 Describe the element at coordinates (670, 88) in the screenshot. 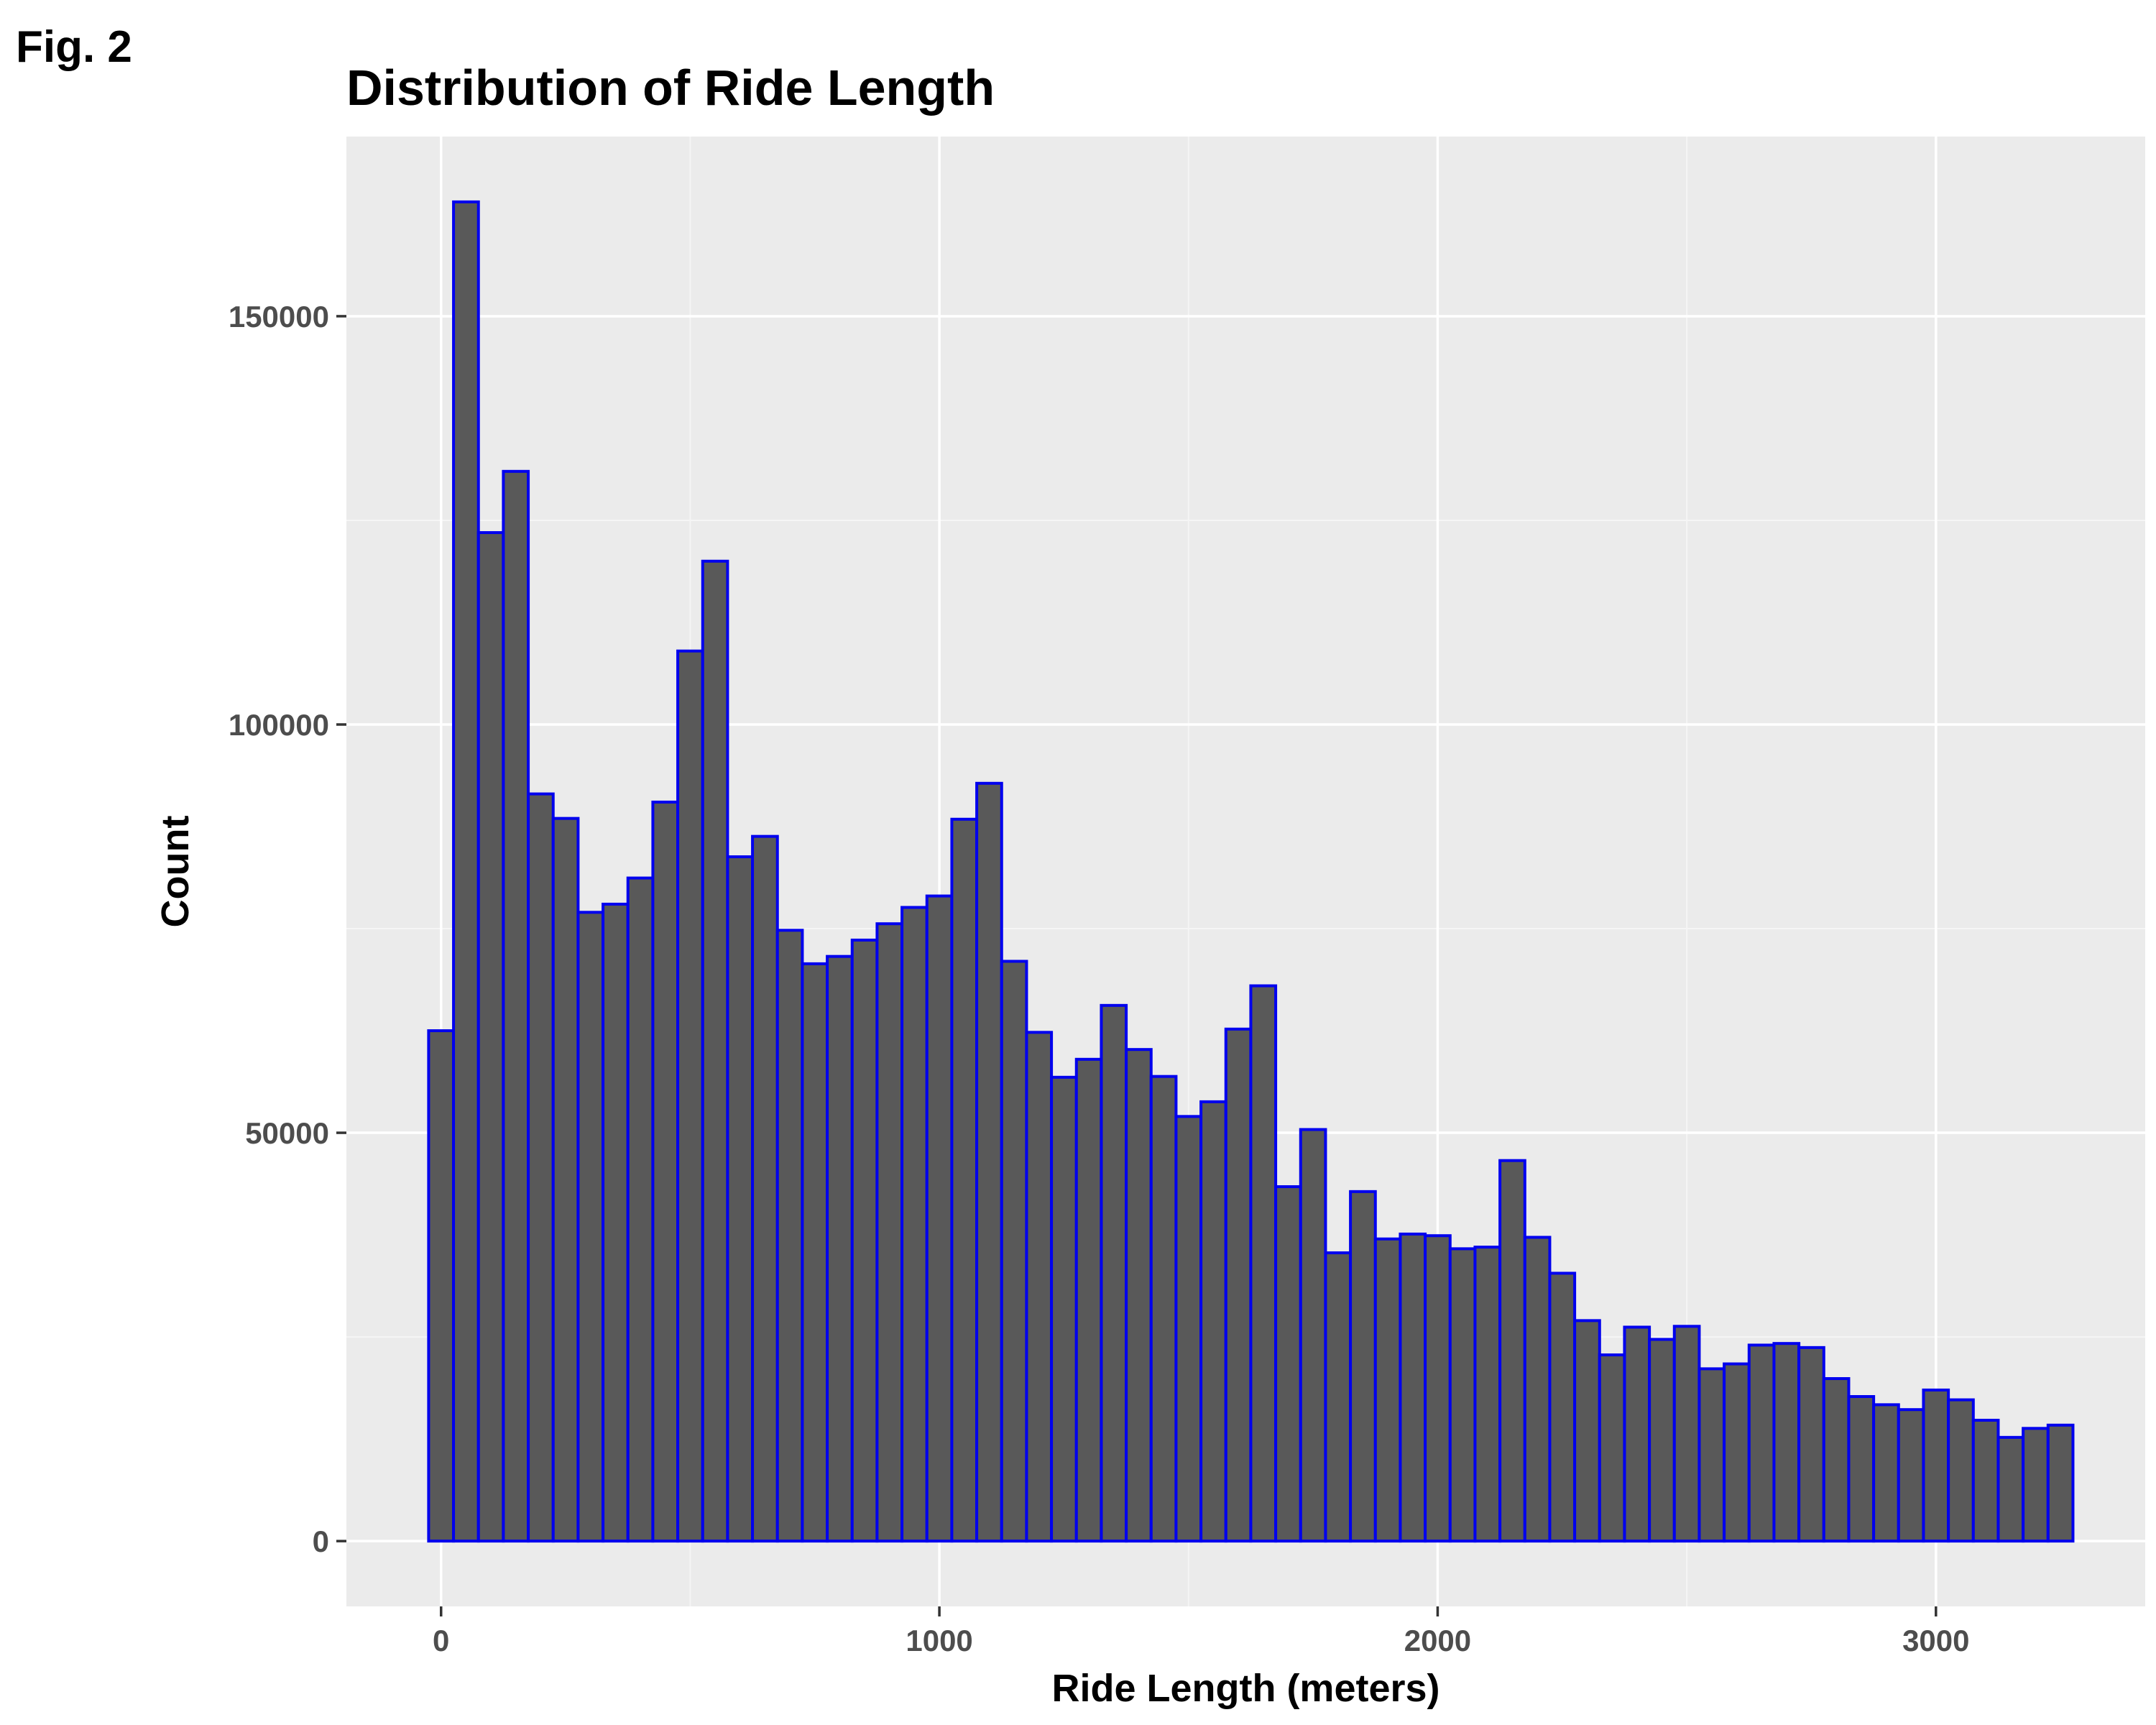

I see `chart-title: Distribution of Ride Length` at that location.